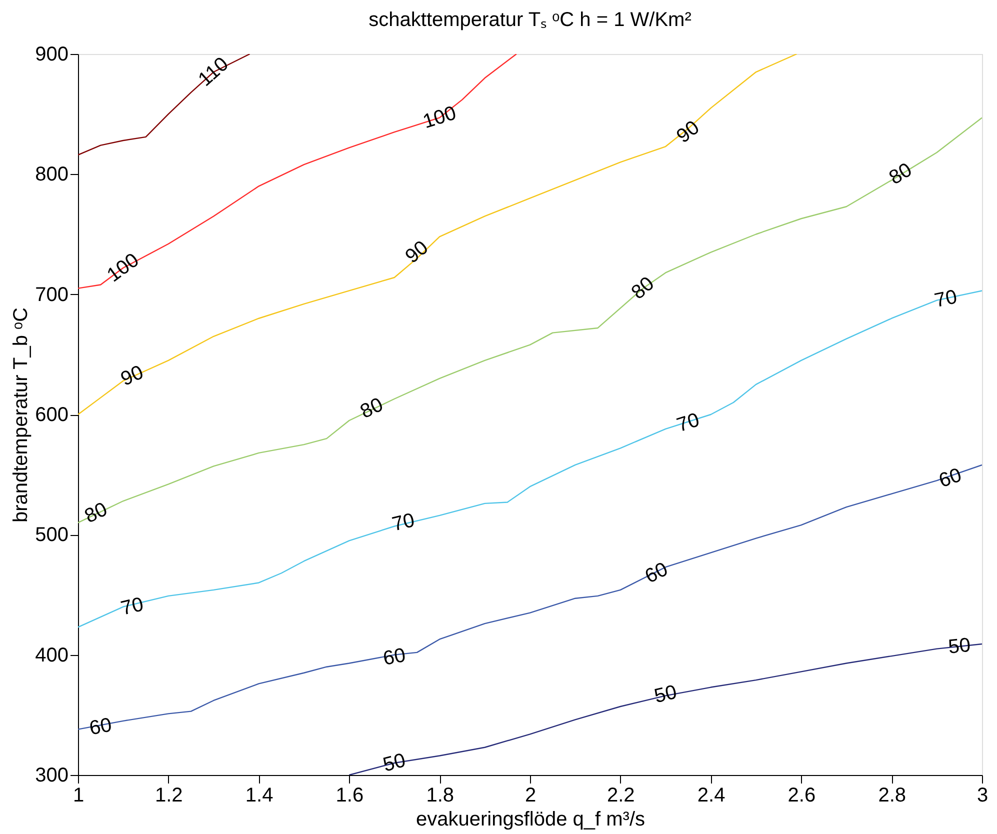 This screenshot has width=997, height=834. Describe the element at coordinates (259, 795) in the screenshot. I see `x-tick-label: 1.4` at that location.